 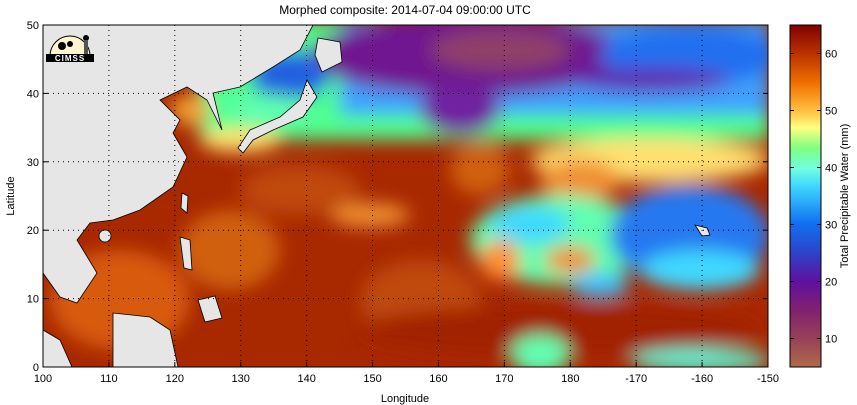 I want to click on svg-text: CIMSS, so click(x=70, y=58).